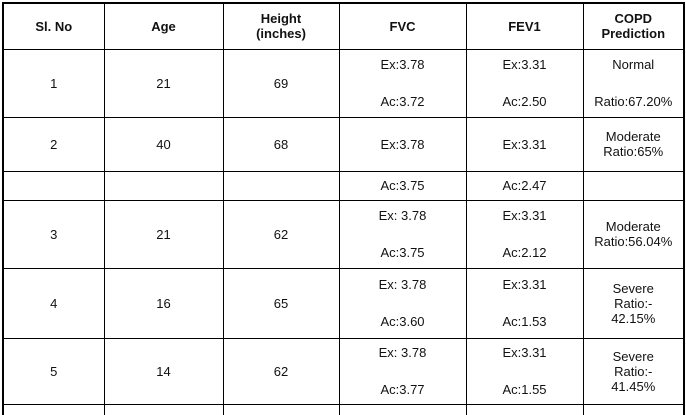  What do you see at coordinates (281, 185) in the screenshot?
I see `cell-height` at bounding box center [281, 185].